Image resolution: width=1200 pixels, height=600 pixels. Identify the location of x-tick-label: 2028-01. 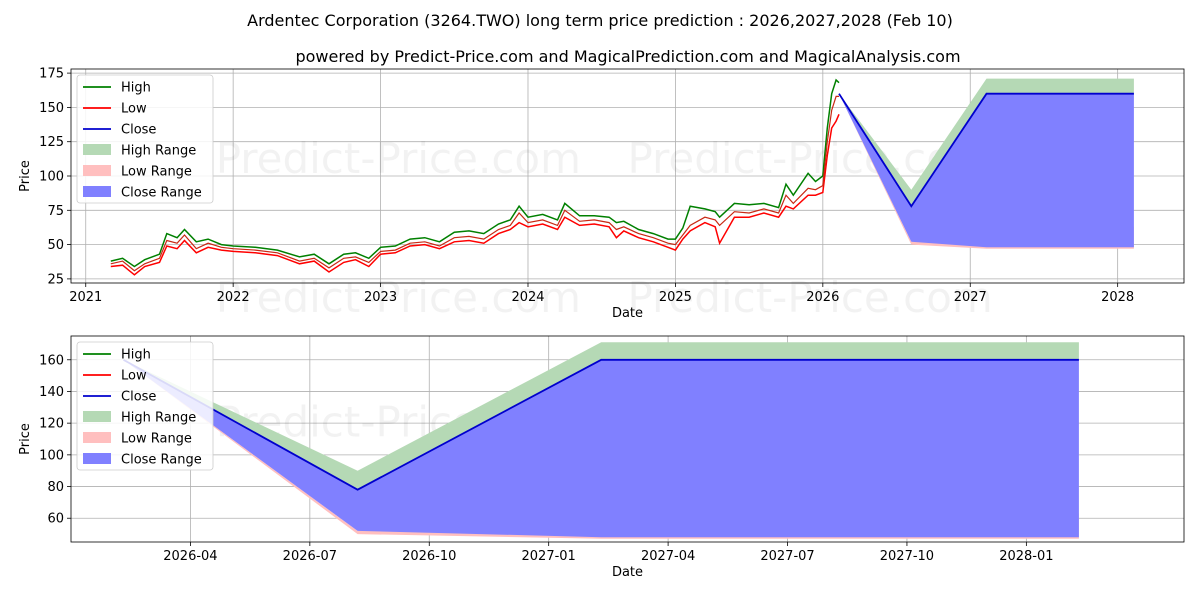
(1026, 556).